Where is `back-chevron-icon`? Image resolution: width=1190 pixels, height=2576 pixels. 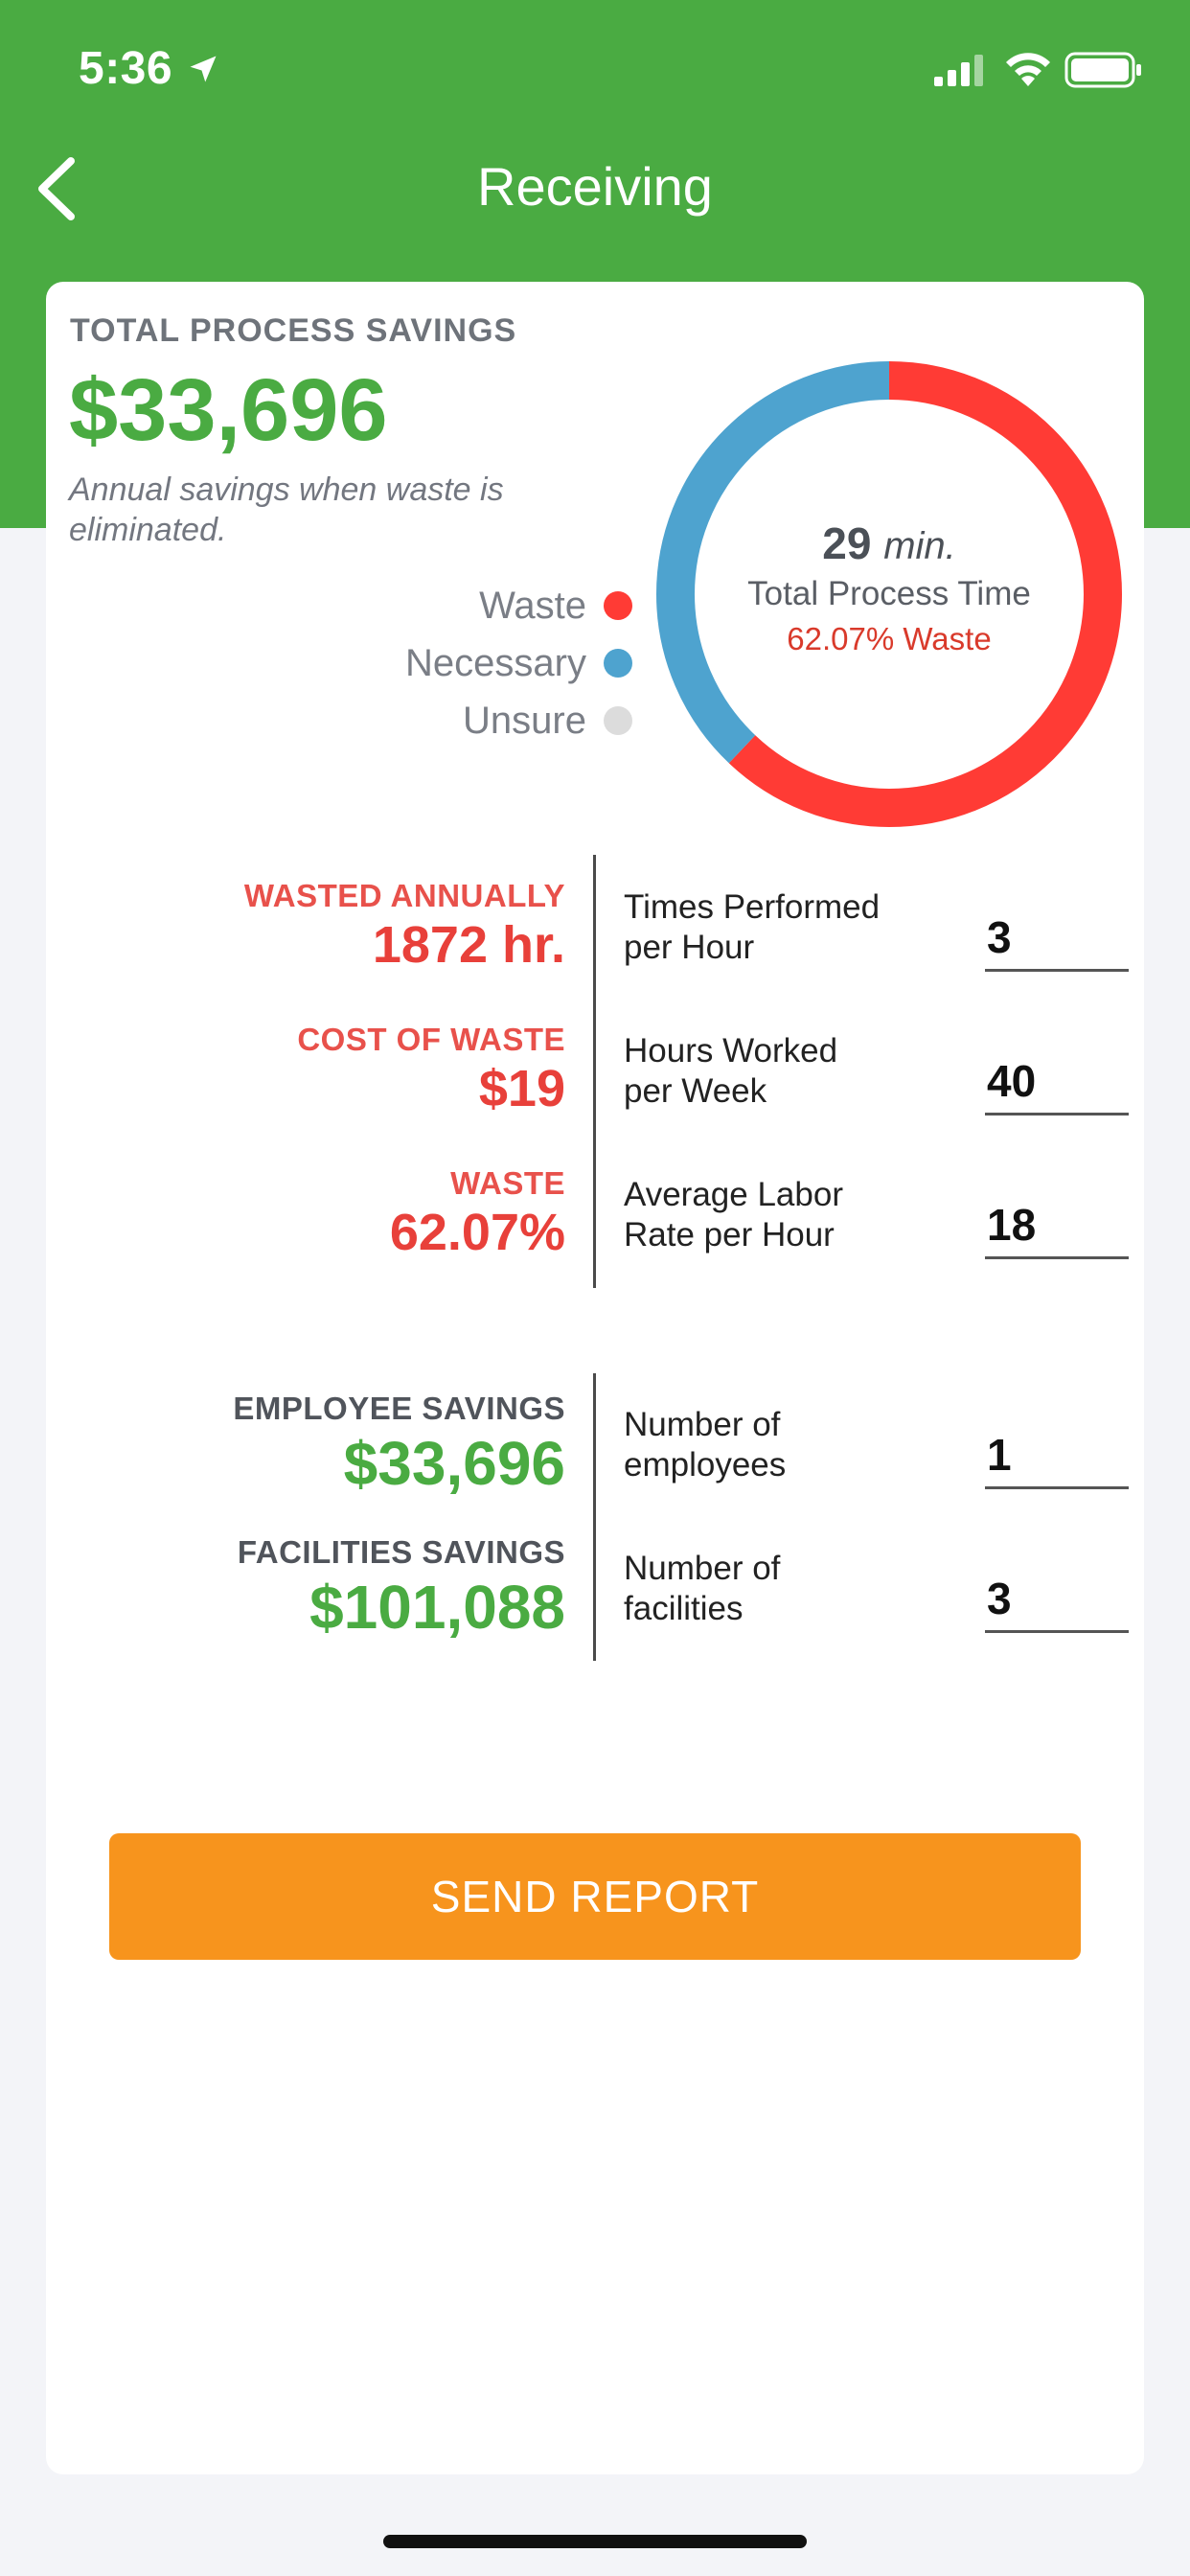 back-chevron-icon is located at coordinates (58, 188).